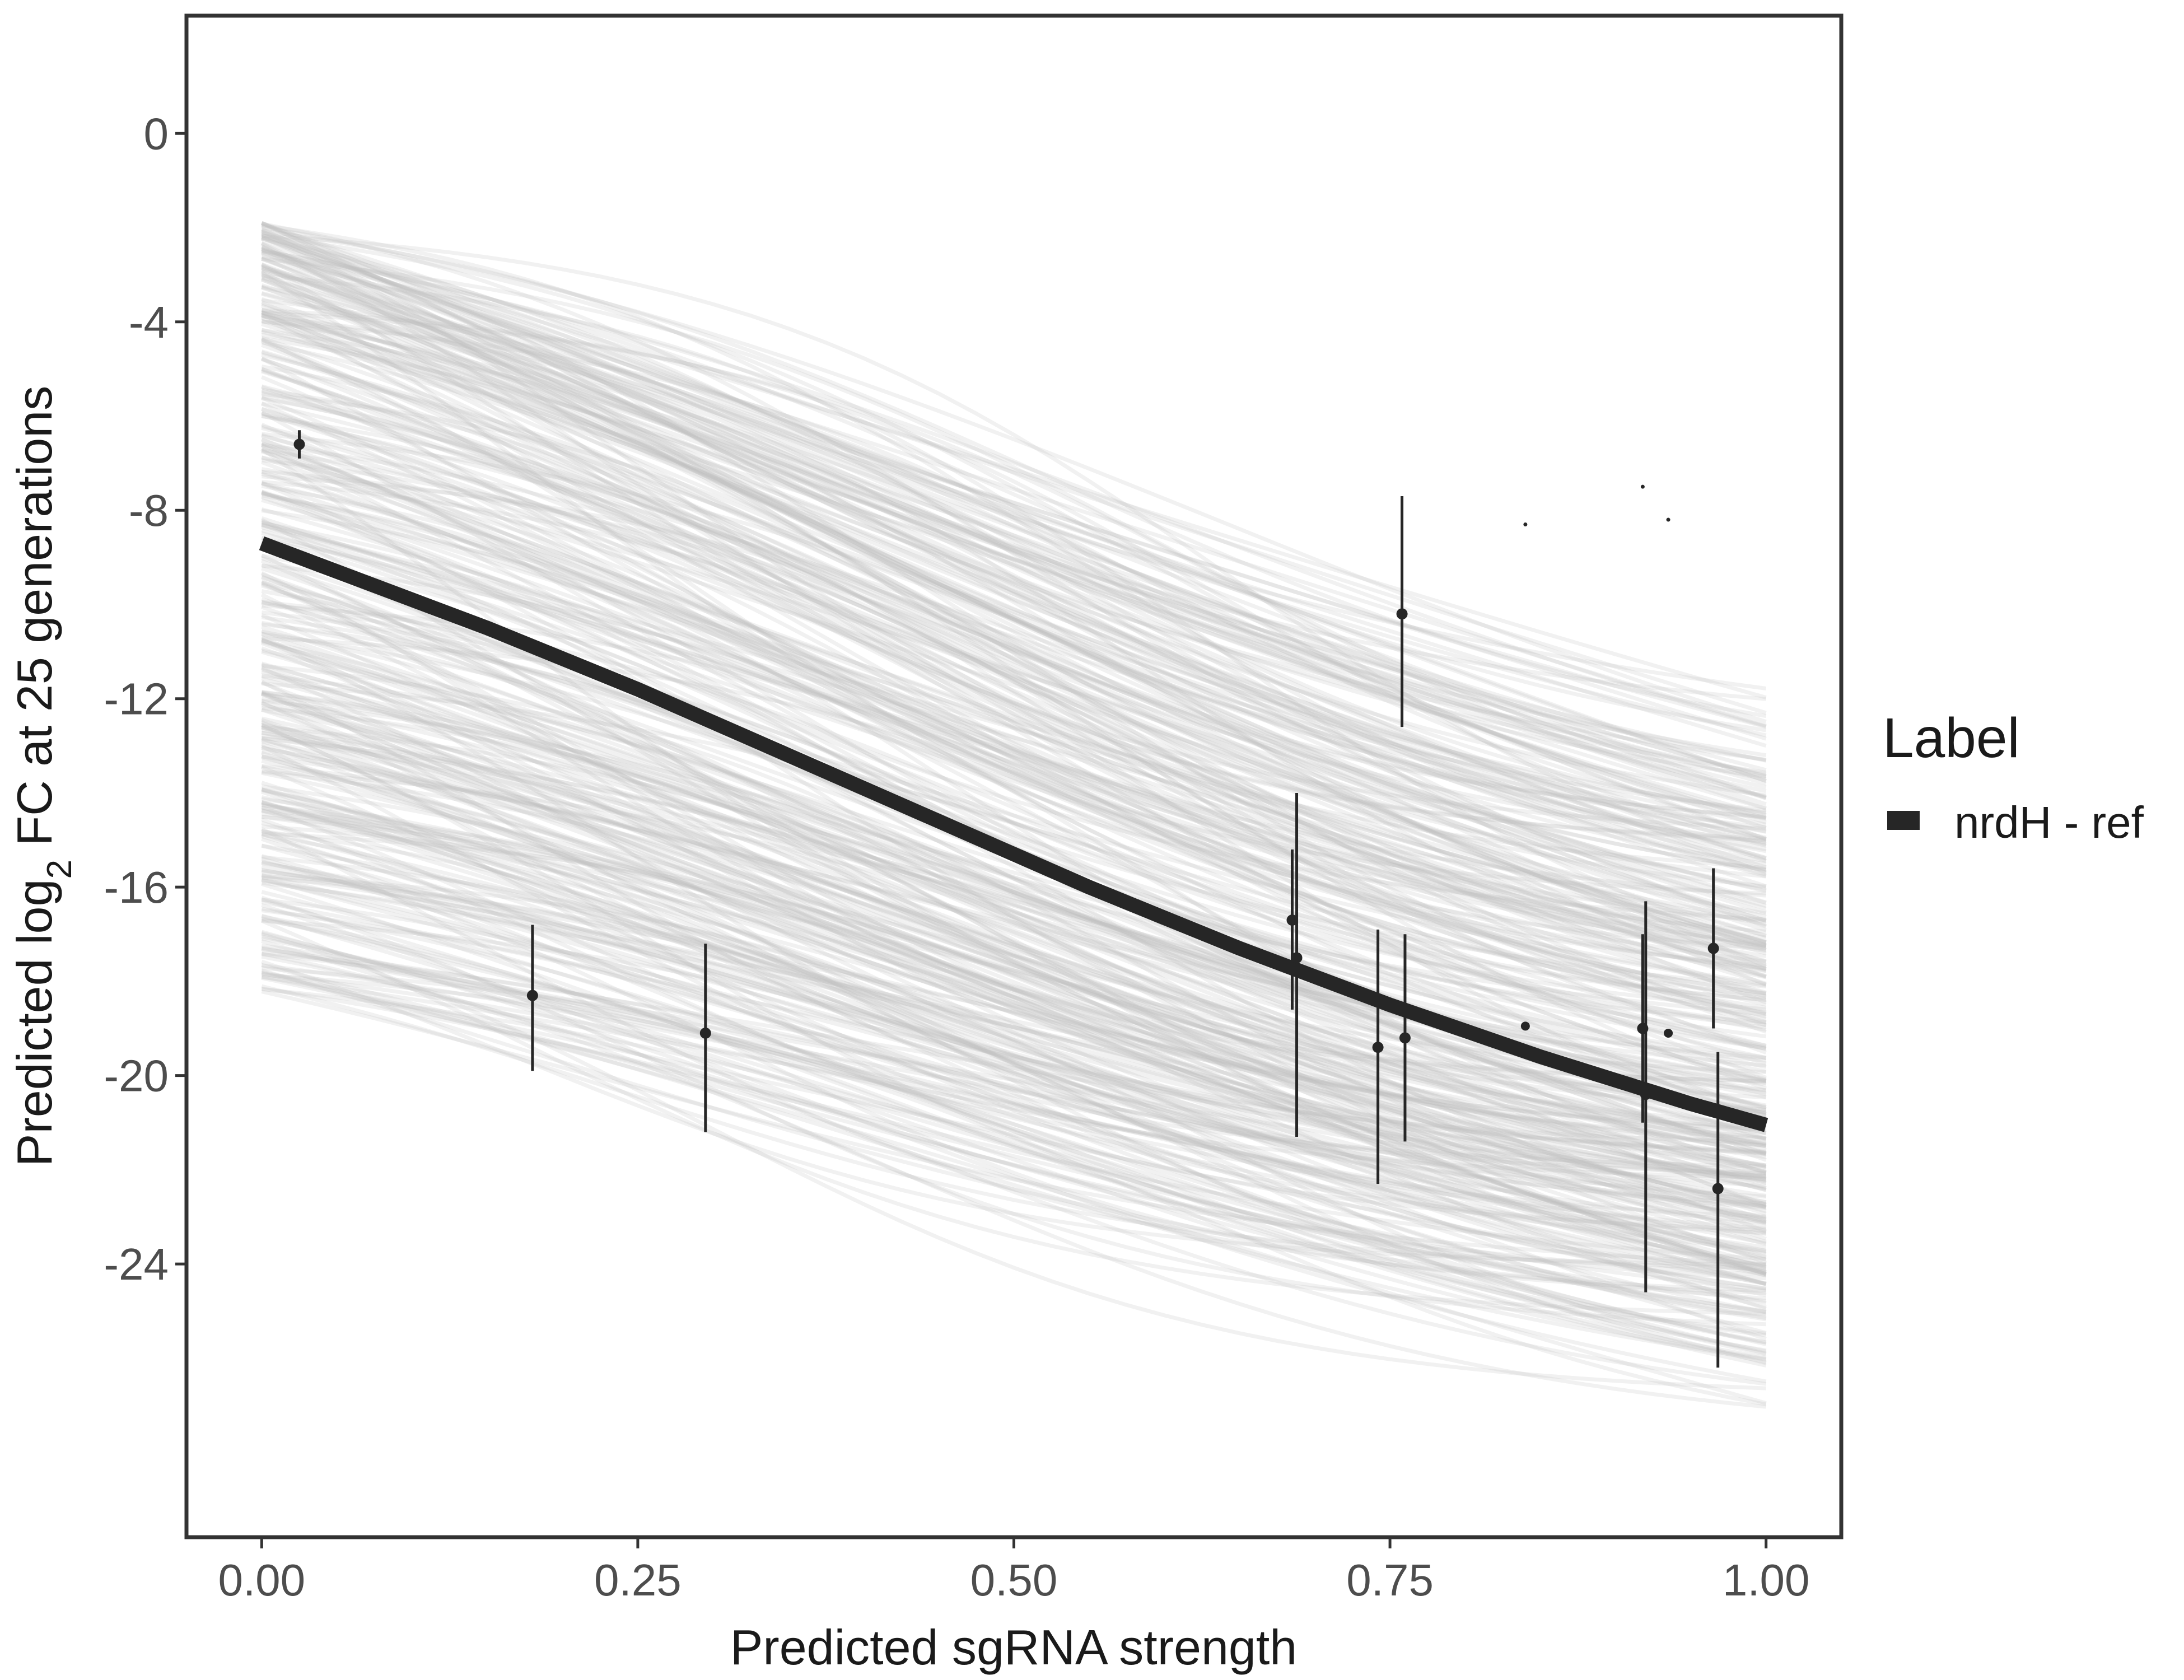 The image size is (2184, 1680). I want to click on x-tick-label: 1.00, so click(1767, 1580).